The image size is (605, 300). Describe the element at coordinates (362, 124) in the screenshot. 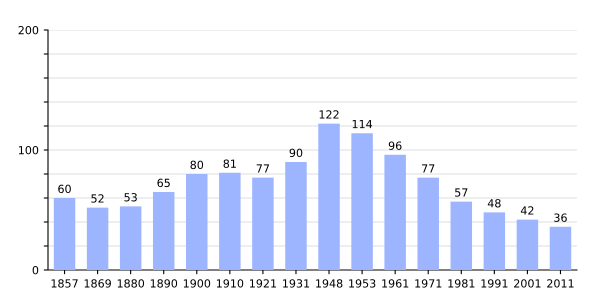

I see `data-label: 114` at that location.